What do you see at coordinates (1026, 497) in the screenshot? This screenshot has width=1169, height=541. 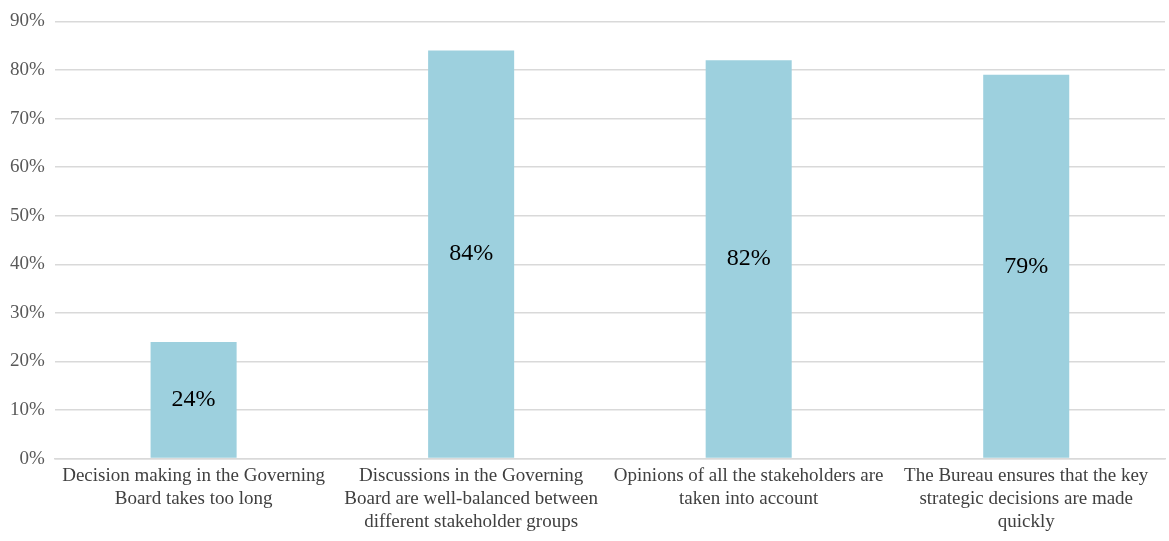 I see `x-tick-label: The Bureau ensures that the key strategic decisions are made quickly` at bounding box center [1026, 497].